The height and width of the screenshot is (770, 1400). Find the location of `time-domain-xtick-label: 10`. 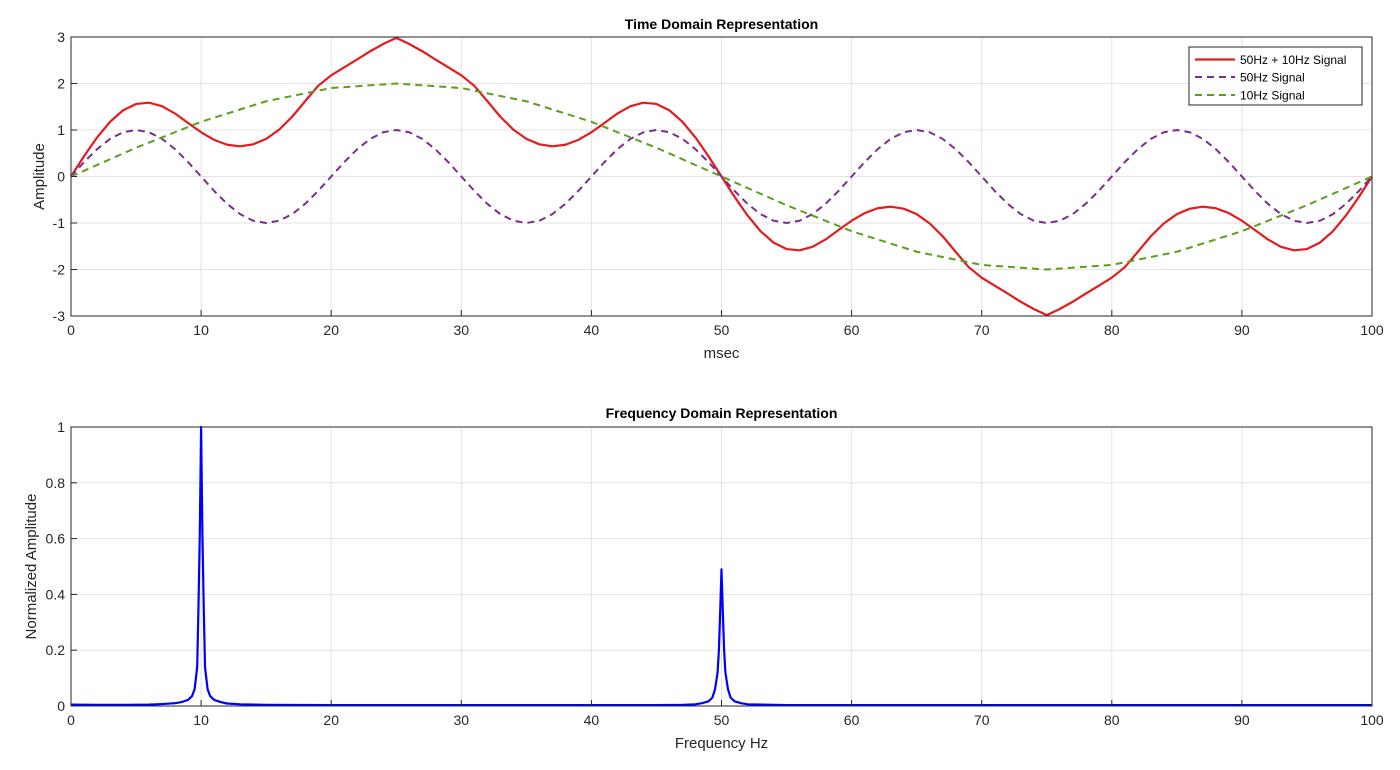

time-domain-xtick-label: 10 is located at coordinates (201, 330).